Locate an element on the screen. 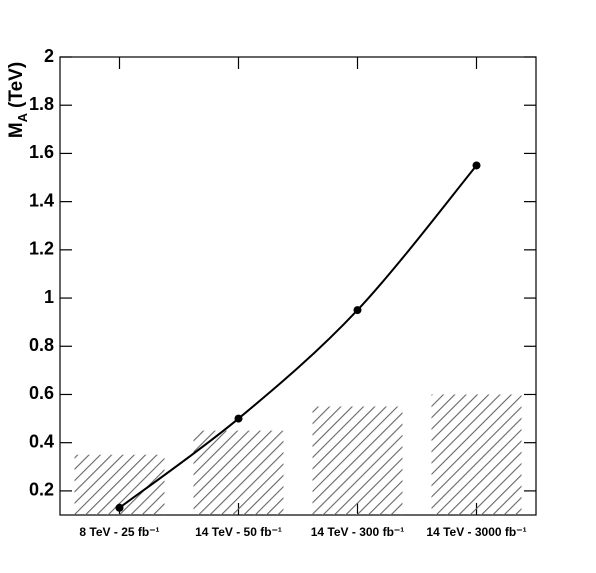 The width and height of the screenshot is (596, 573). y-axis-label: MA (TeV) is located at coordinates (18, 100).